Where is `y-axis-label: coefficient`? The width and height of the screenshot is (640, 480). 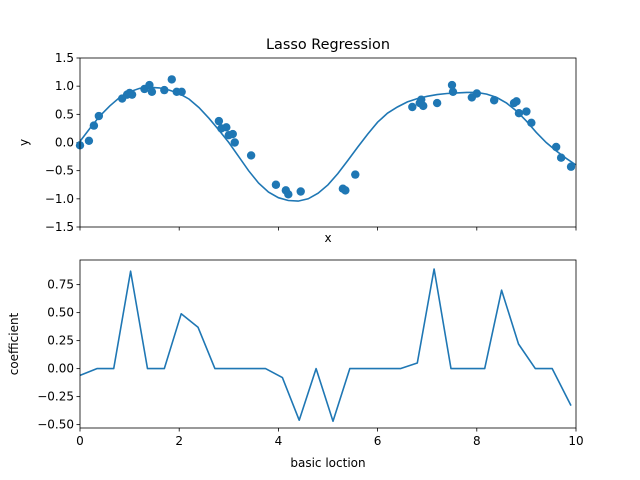 y-axis-label: coefficient is located at coordinates (14, 343).